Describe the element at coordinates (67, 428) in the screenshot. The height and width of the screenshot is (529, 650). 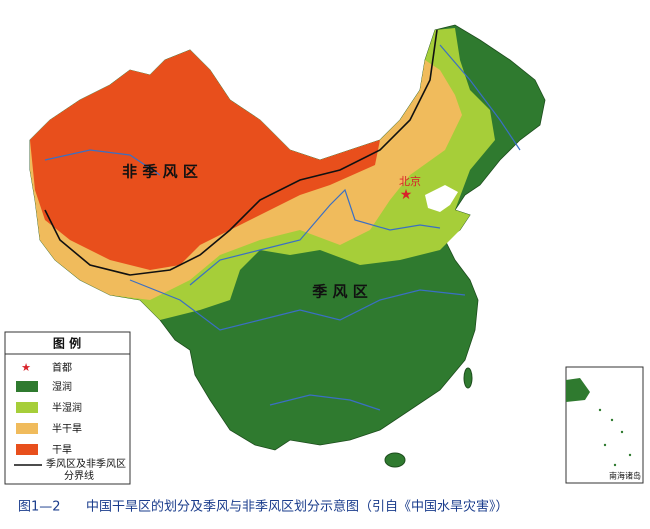
I see `legend-label: 半干旱` at that location.